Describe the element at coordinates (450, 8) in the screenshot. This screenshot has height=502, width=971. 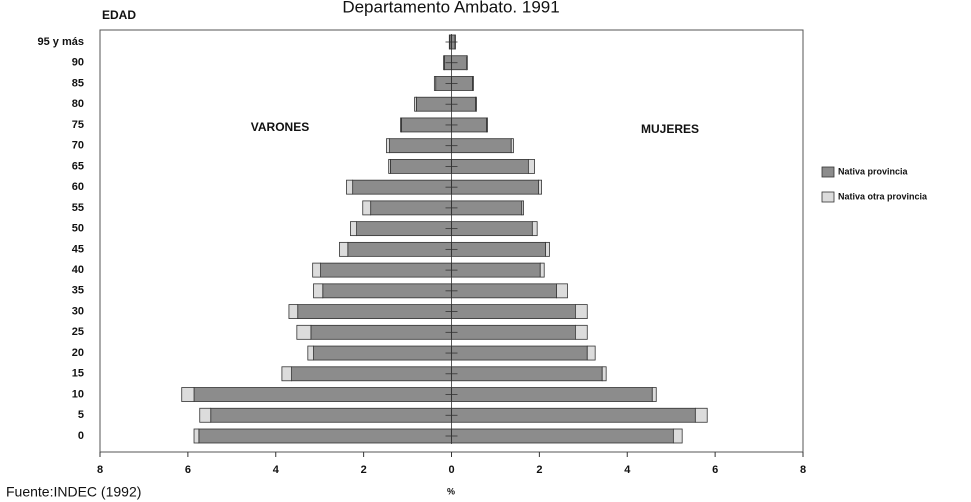
I see `chart-title: Departamento Ambato. 1991` at that location.